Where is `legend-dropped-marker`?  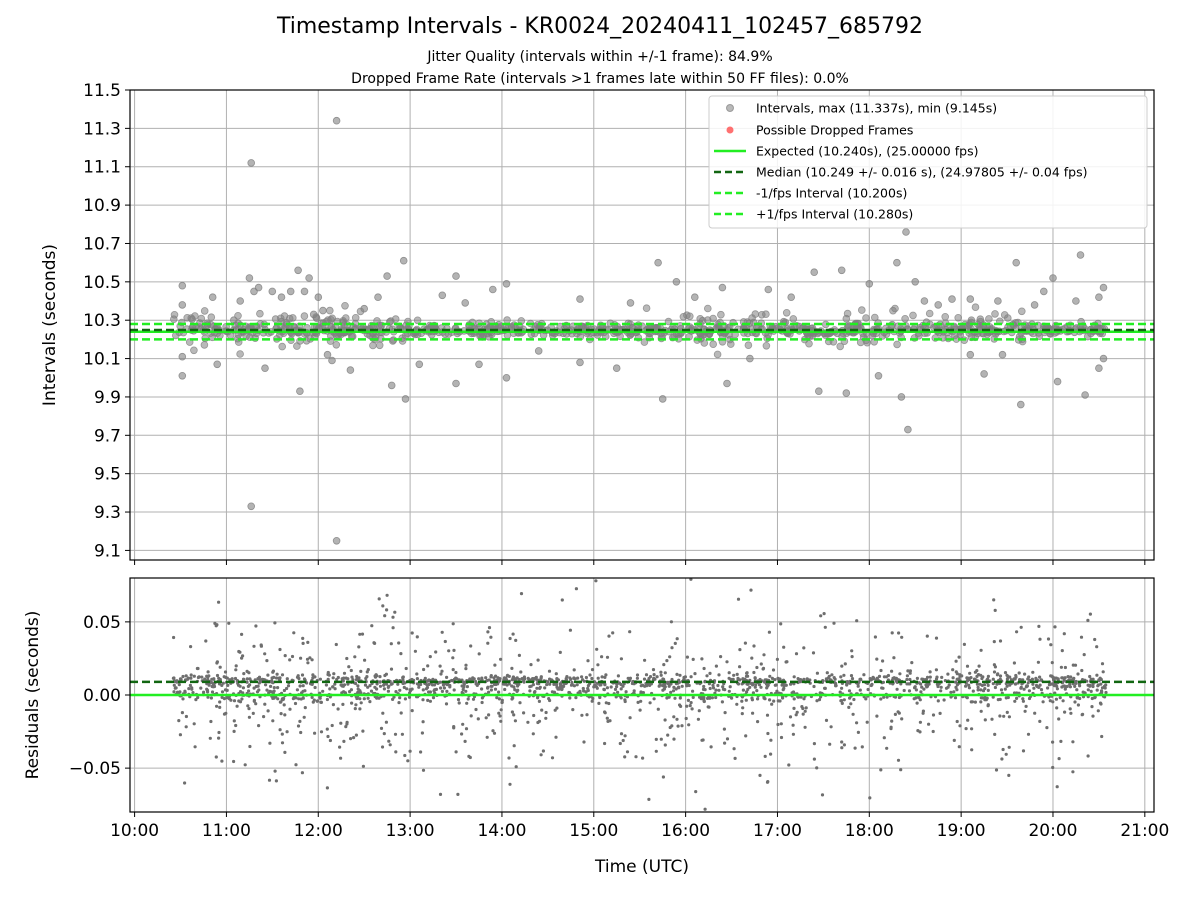 legend-dropped-marker is located at coordinates (730, 130).